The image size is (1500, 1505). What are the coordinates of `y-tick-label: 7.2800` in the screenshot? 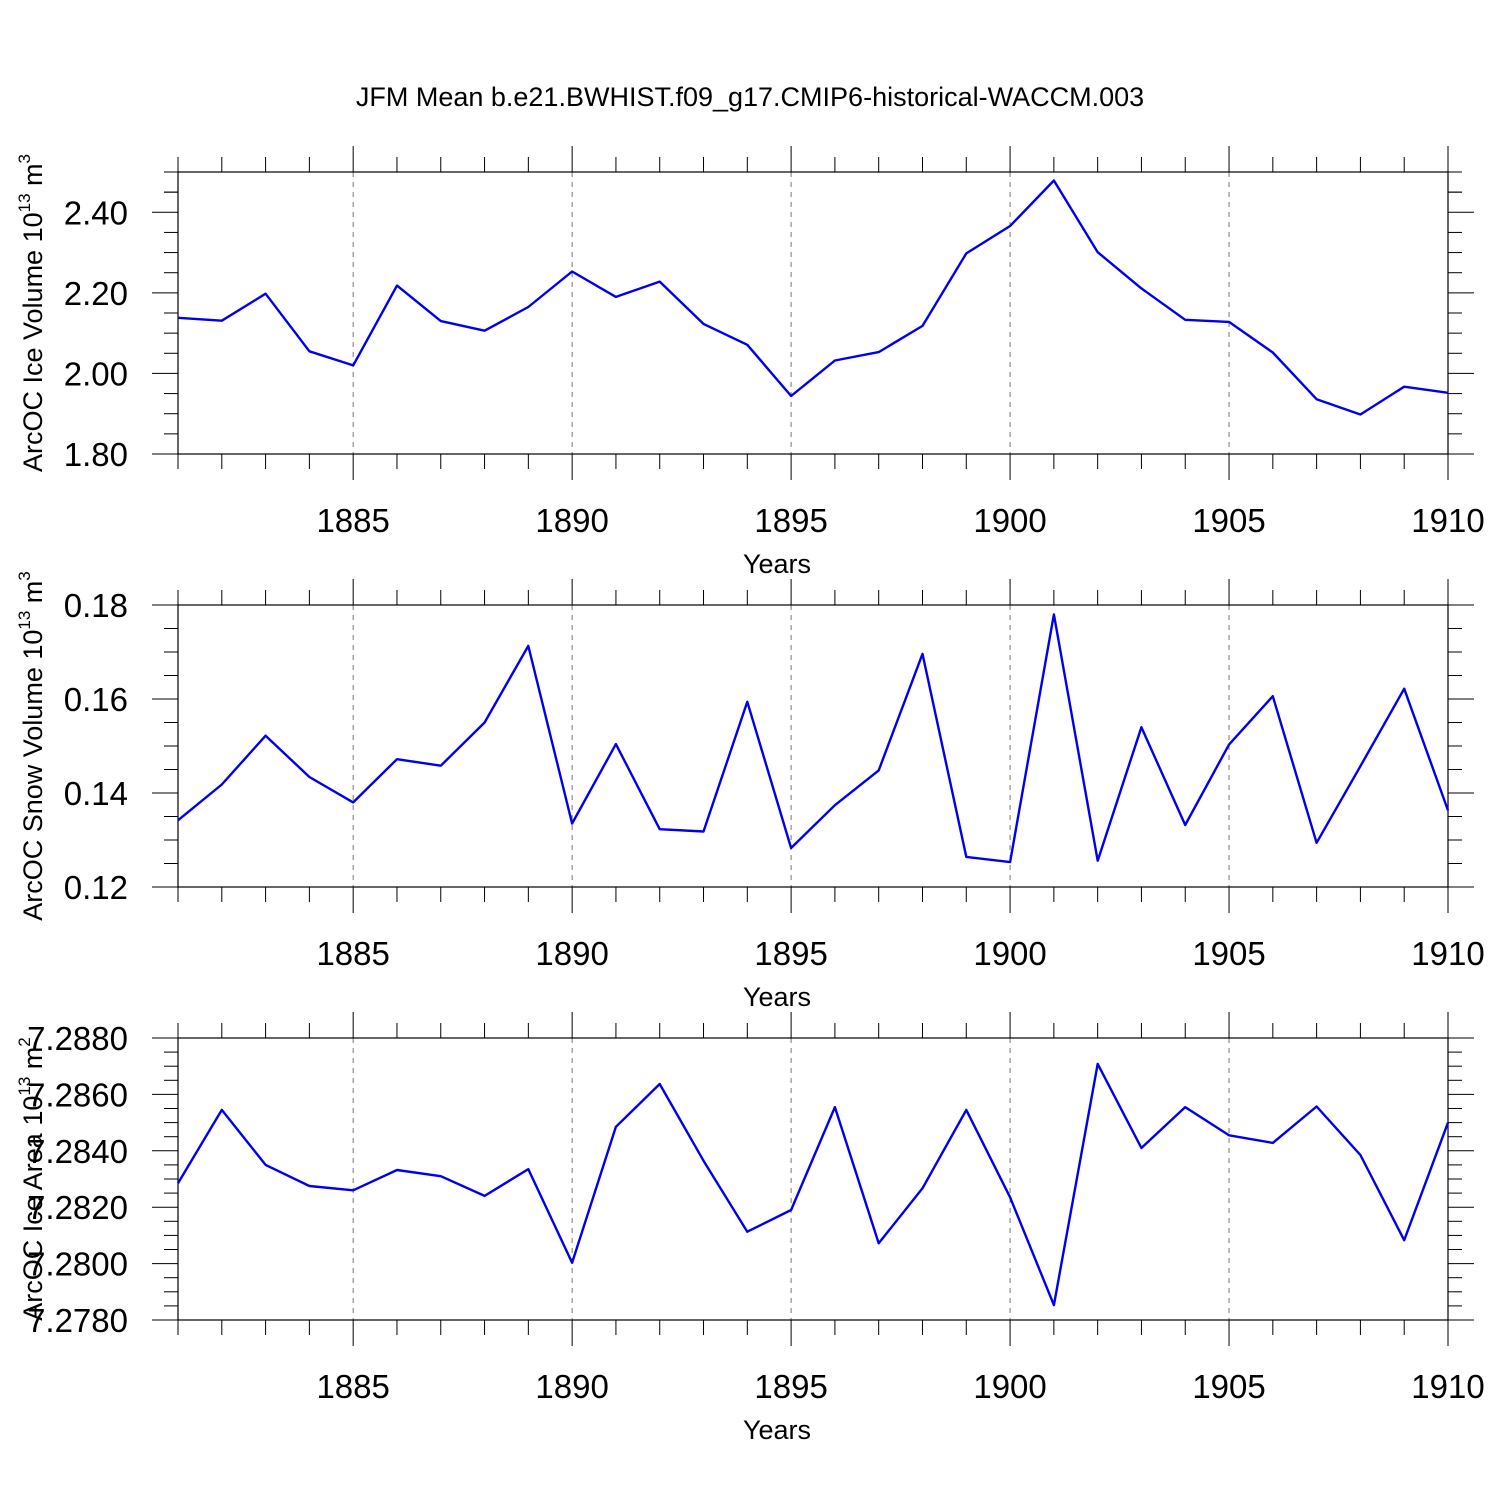 It's located at (77, 1264).